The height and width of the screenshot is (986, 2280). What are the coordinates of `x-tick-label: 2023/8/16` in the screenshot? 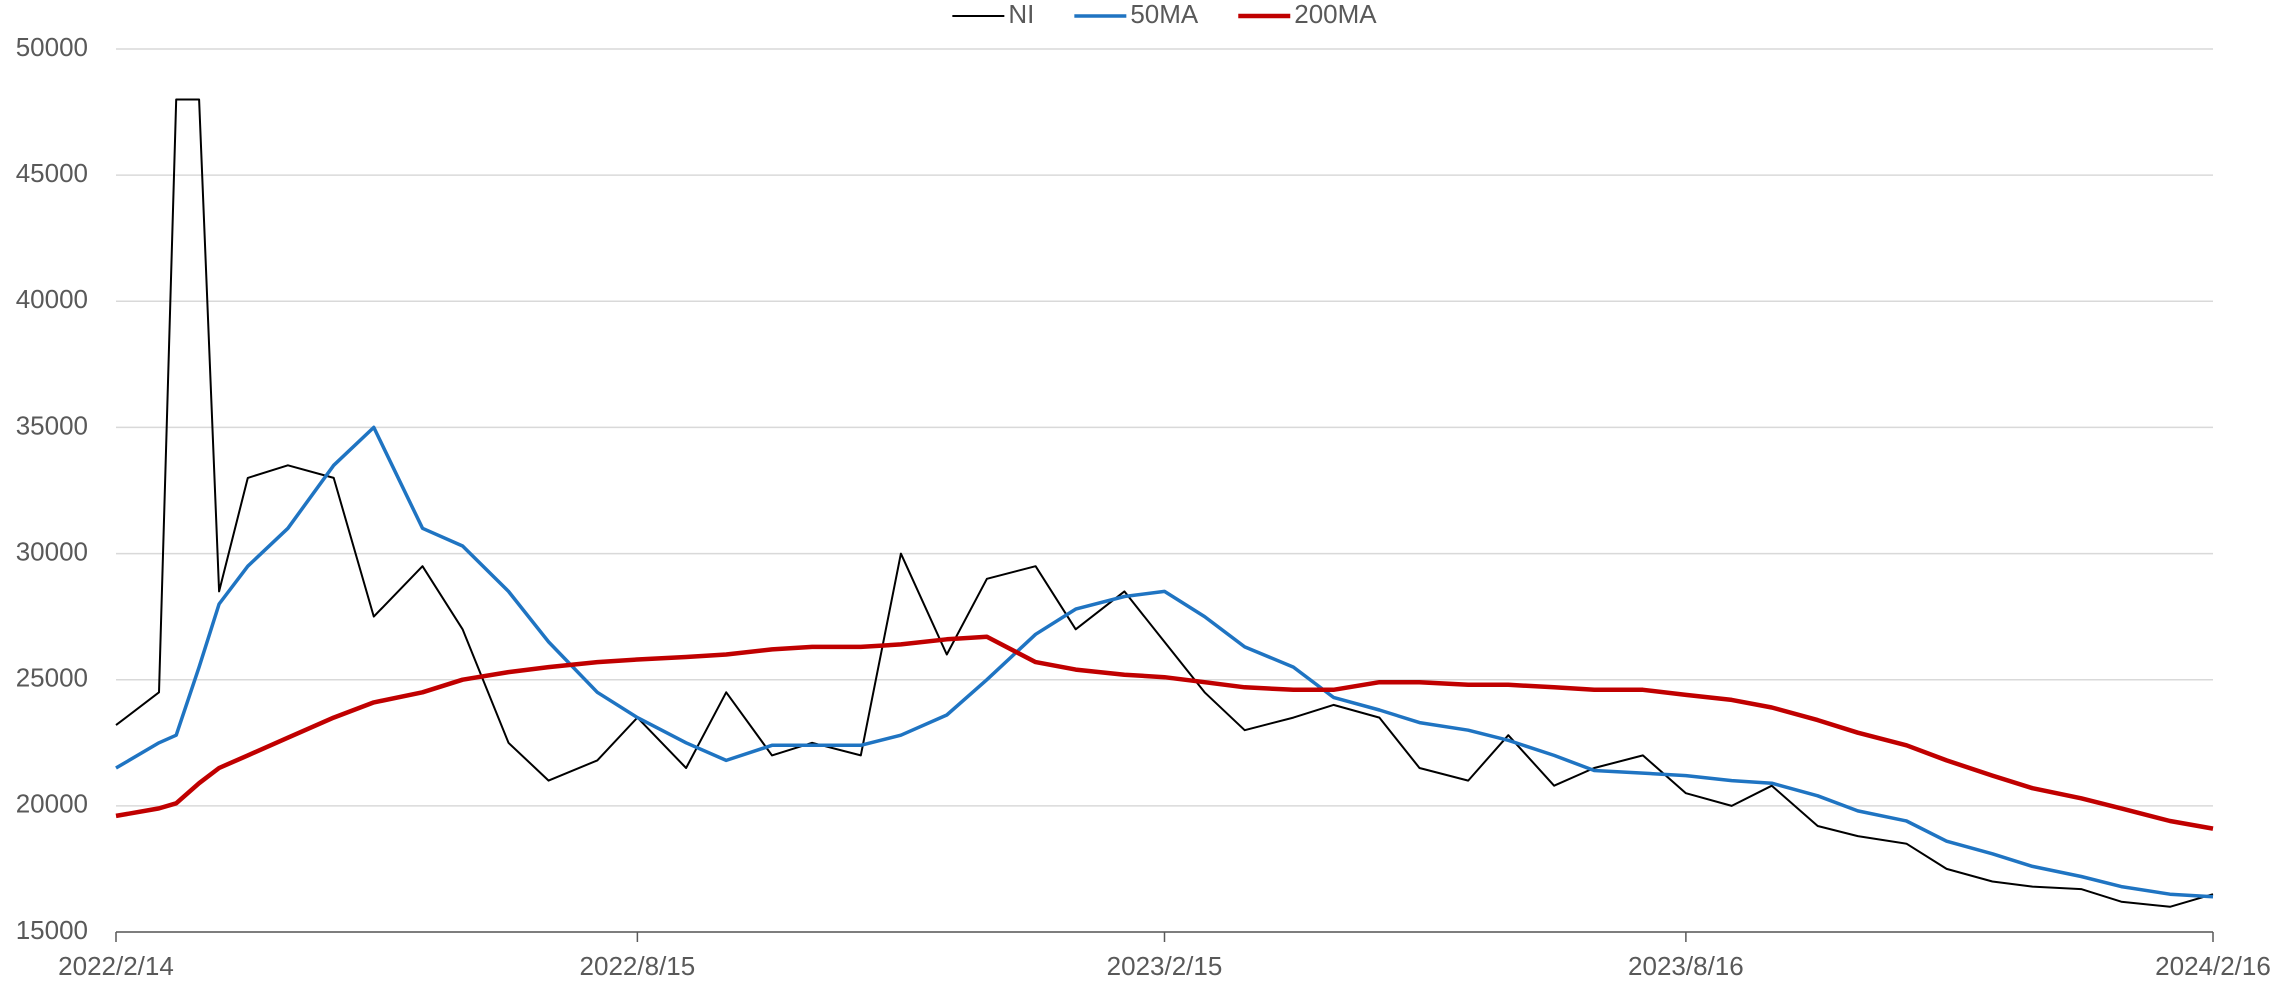 It's located at (1686, 966).